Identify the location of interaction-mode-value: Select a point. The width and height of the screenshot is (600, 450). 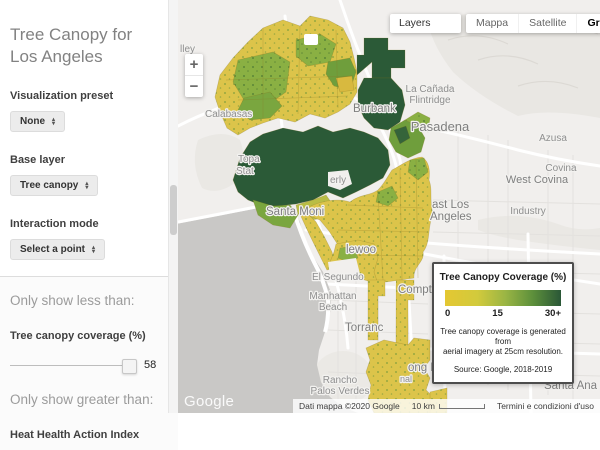
(53, 249).